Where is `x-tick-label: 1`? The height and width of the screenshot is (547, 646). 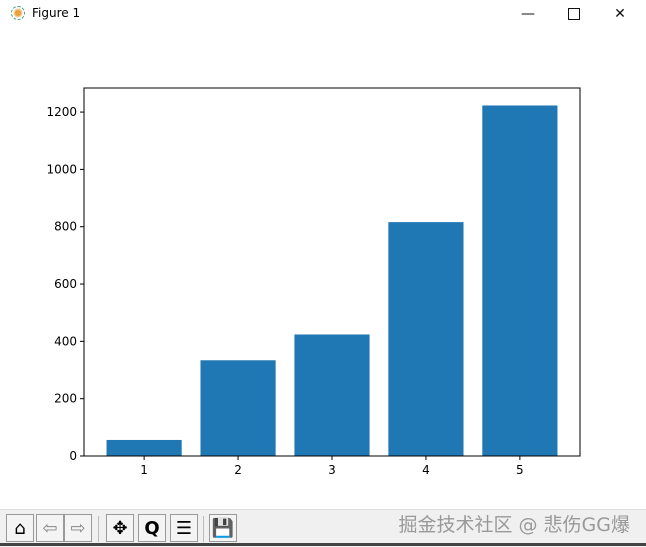
x-tick-label: 1 is located at coordinates (144, 470).